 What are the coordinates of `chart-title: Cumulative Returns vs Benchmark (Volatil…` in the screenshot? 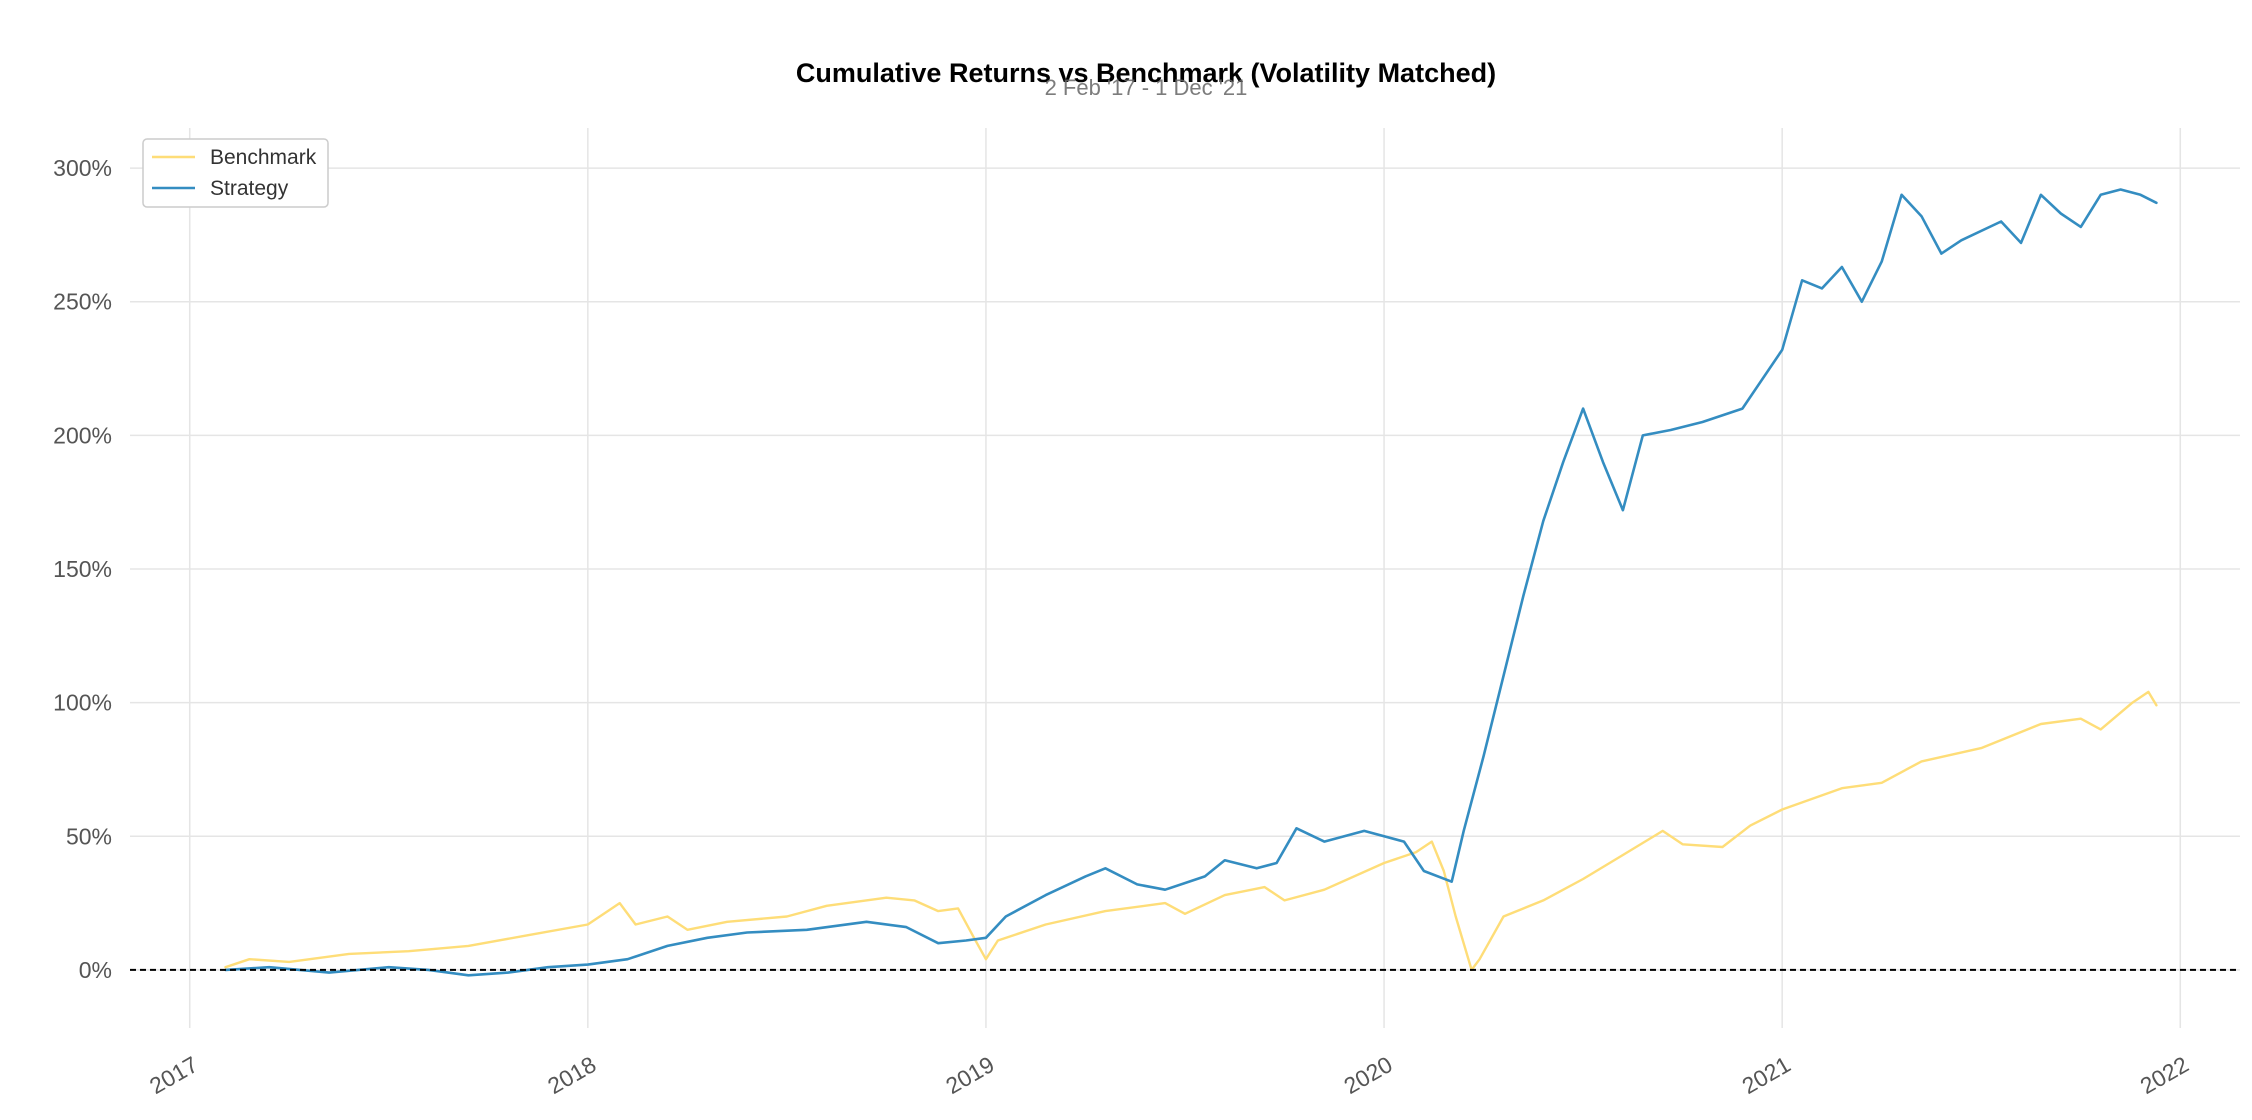 It's located at (1146, 73).